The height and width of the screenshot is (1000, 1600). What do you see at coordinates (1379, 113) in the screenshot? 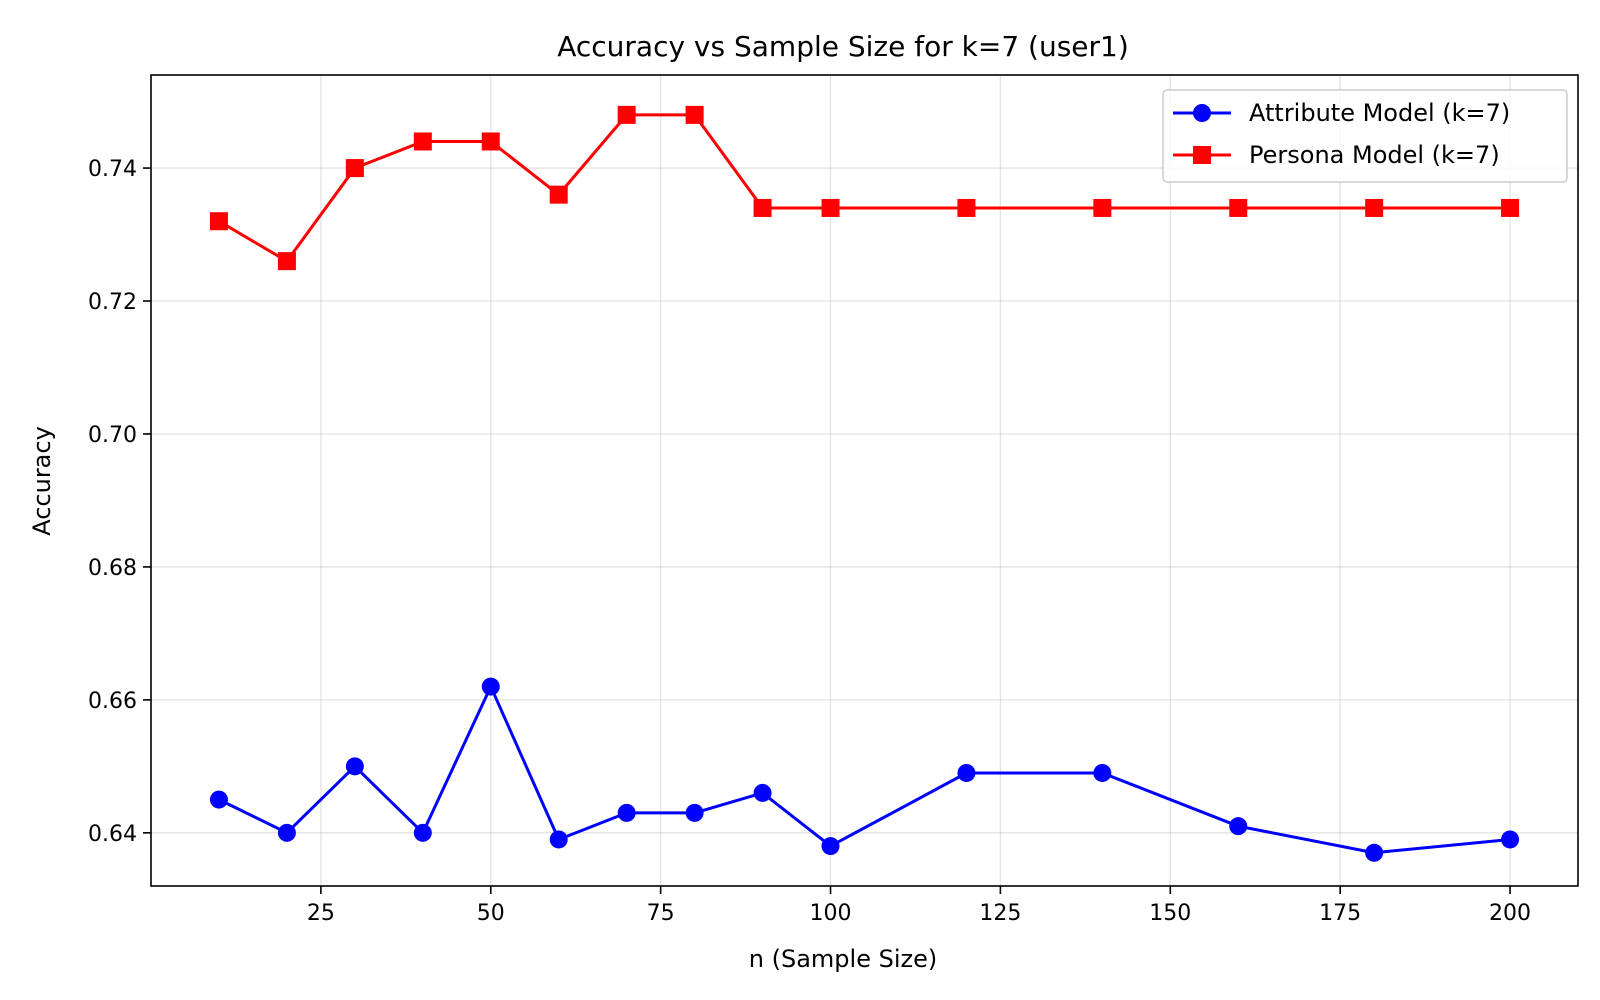
I see `legend-label: Attribute Model (k=7)` at bounding box center [1379, 113].